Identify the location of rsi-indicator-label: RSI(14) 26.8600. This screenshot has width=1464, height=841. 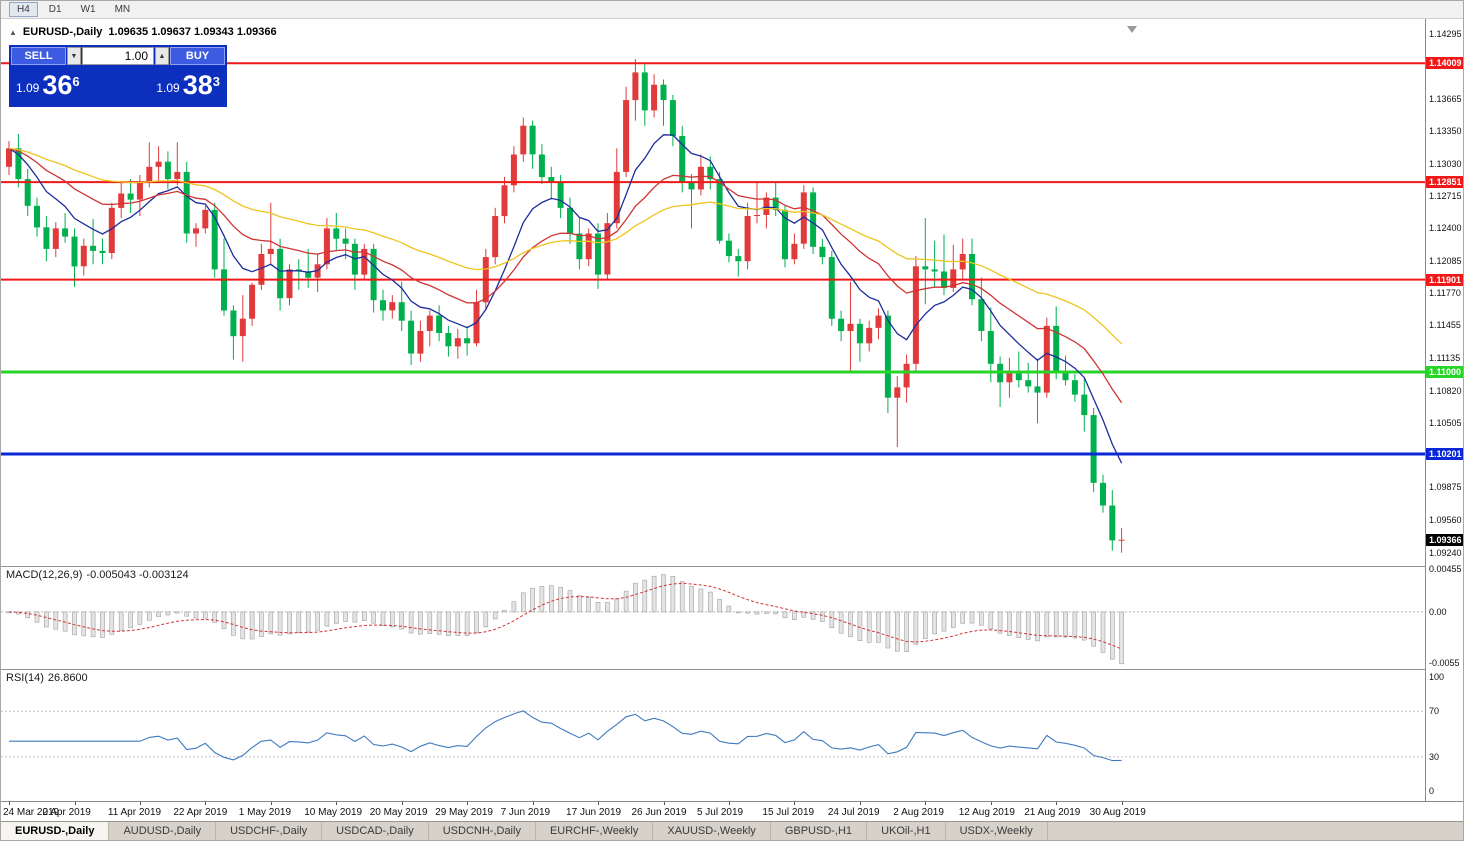
(47, 678).